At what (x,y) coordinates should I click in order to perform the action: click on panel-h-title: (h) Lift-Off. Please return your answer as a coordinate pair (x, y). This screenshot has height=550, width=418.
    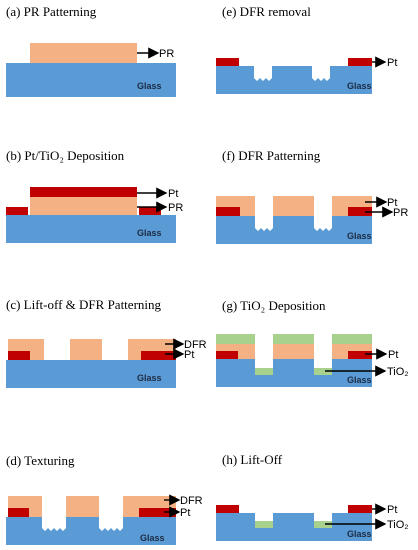
    Looking at the image, I should click on (252, 459).